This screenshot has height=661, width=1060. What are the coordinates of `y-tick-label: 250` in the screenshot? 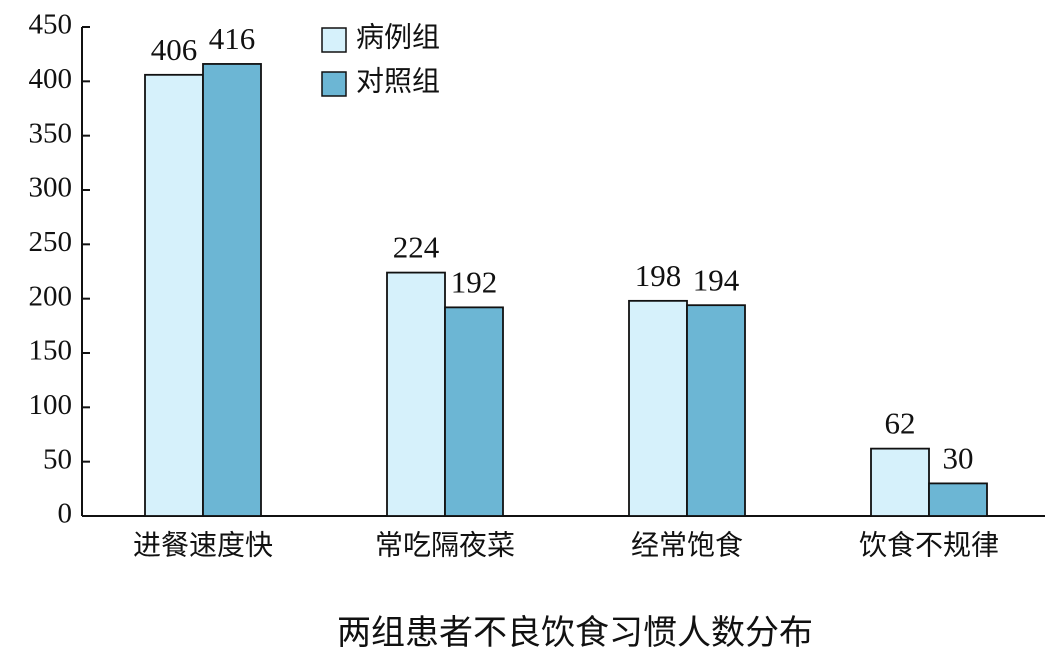 It's located at (51, 242).